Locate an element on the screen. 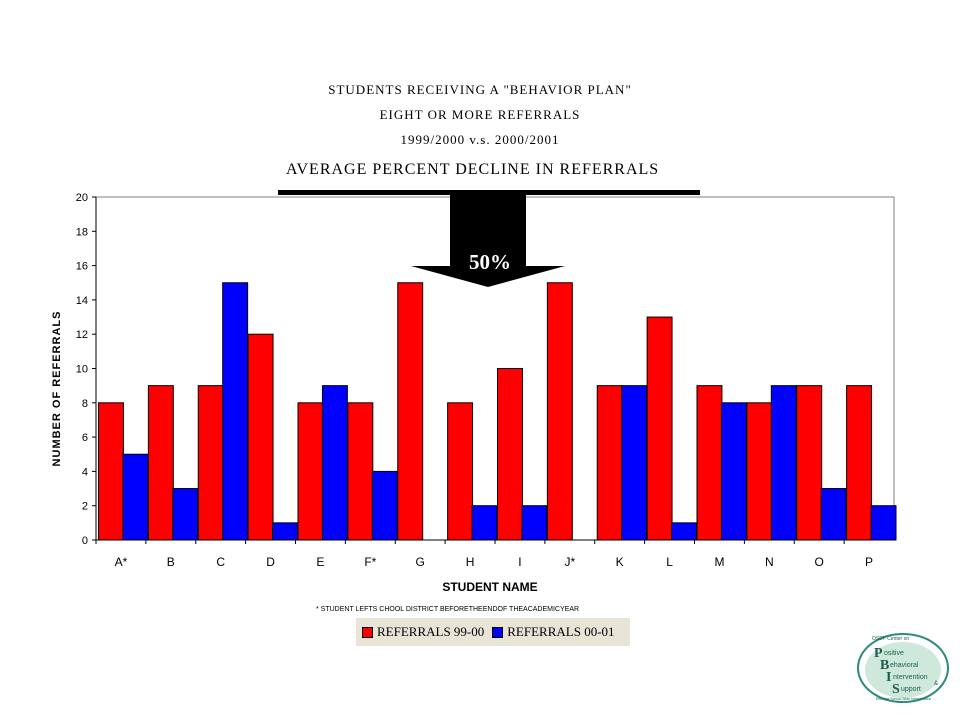 The width and height of the screenshot is (960, 720). logo-word-support: upport is located at coordinates (911, 689).